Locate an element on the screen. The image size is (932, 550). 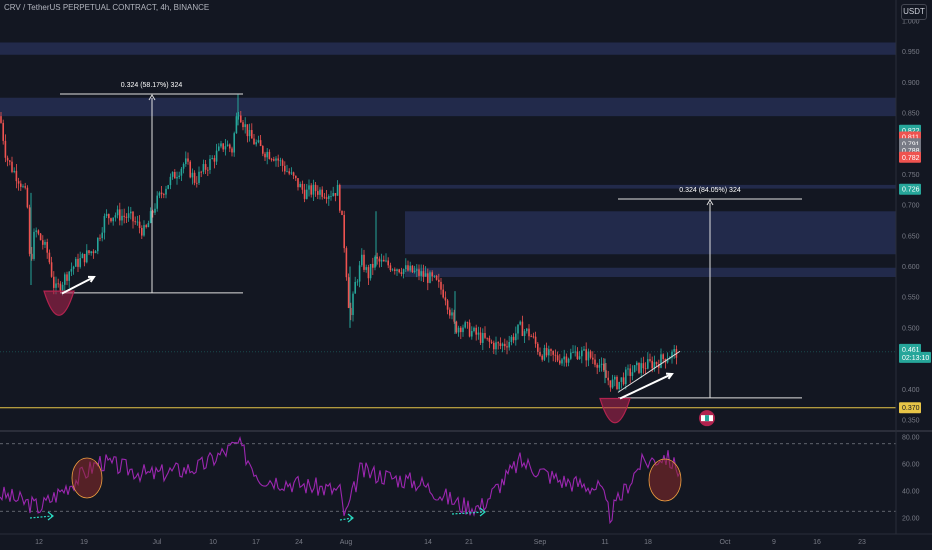
price-tick-label: 0.700 is located at coordinates (911, 206).